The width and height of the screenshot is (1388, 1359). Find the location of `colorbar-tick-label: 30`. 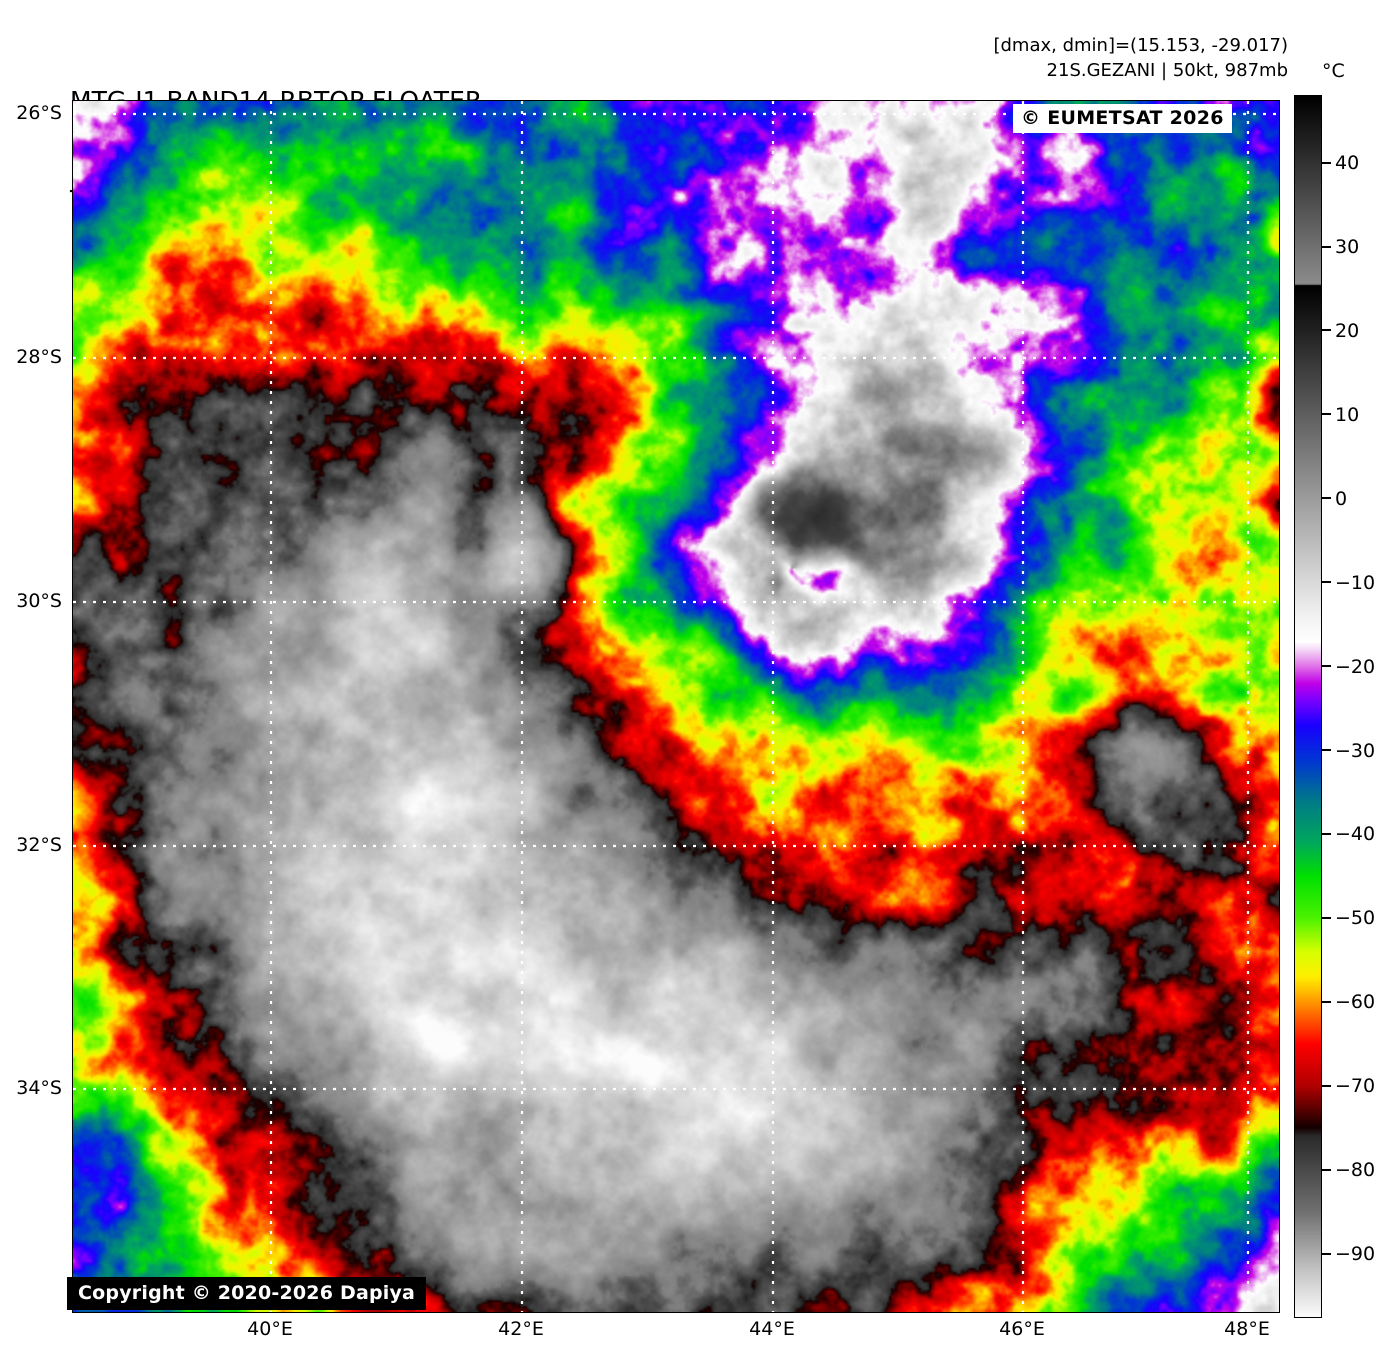

colorbar-tick-label: 30 is located at coordinates (1347, 247).